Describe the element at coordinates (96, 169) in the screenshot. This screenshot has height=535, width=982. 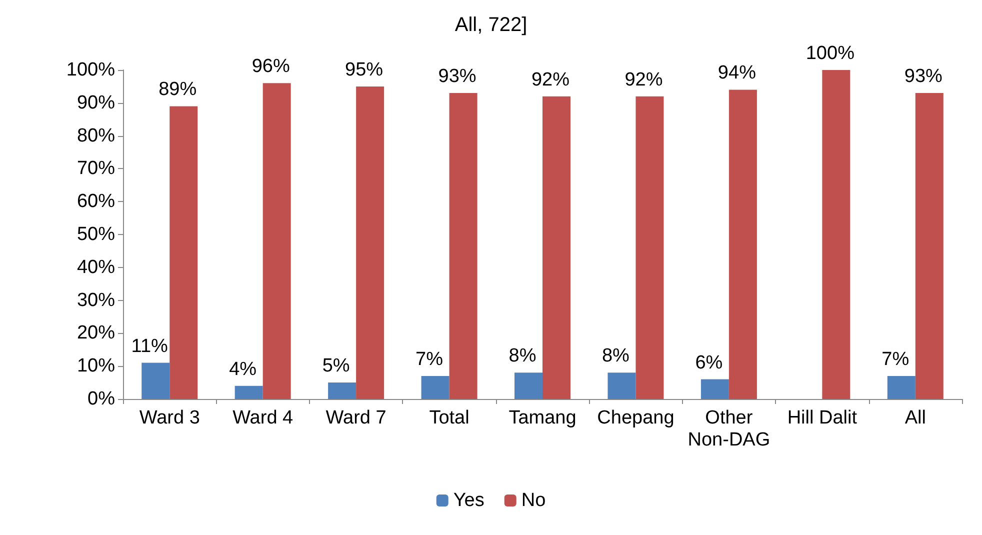
I see `y-tick-label: 70%` at that location.